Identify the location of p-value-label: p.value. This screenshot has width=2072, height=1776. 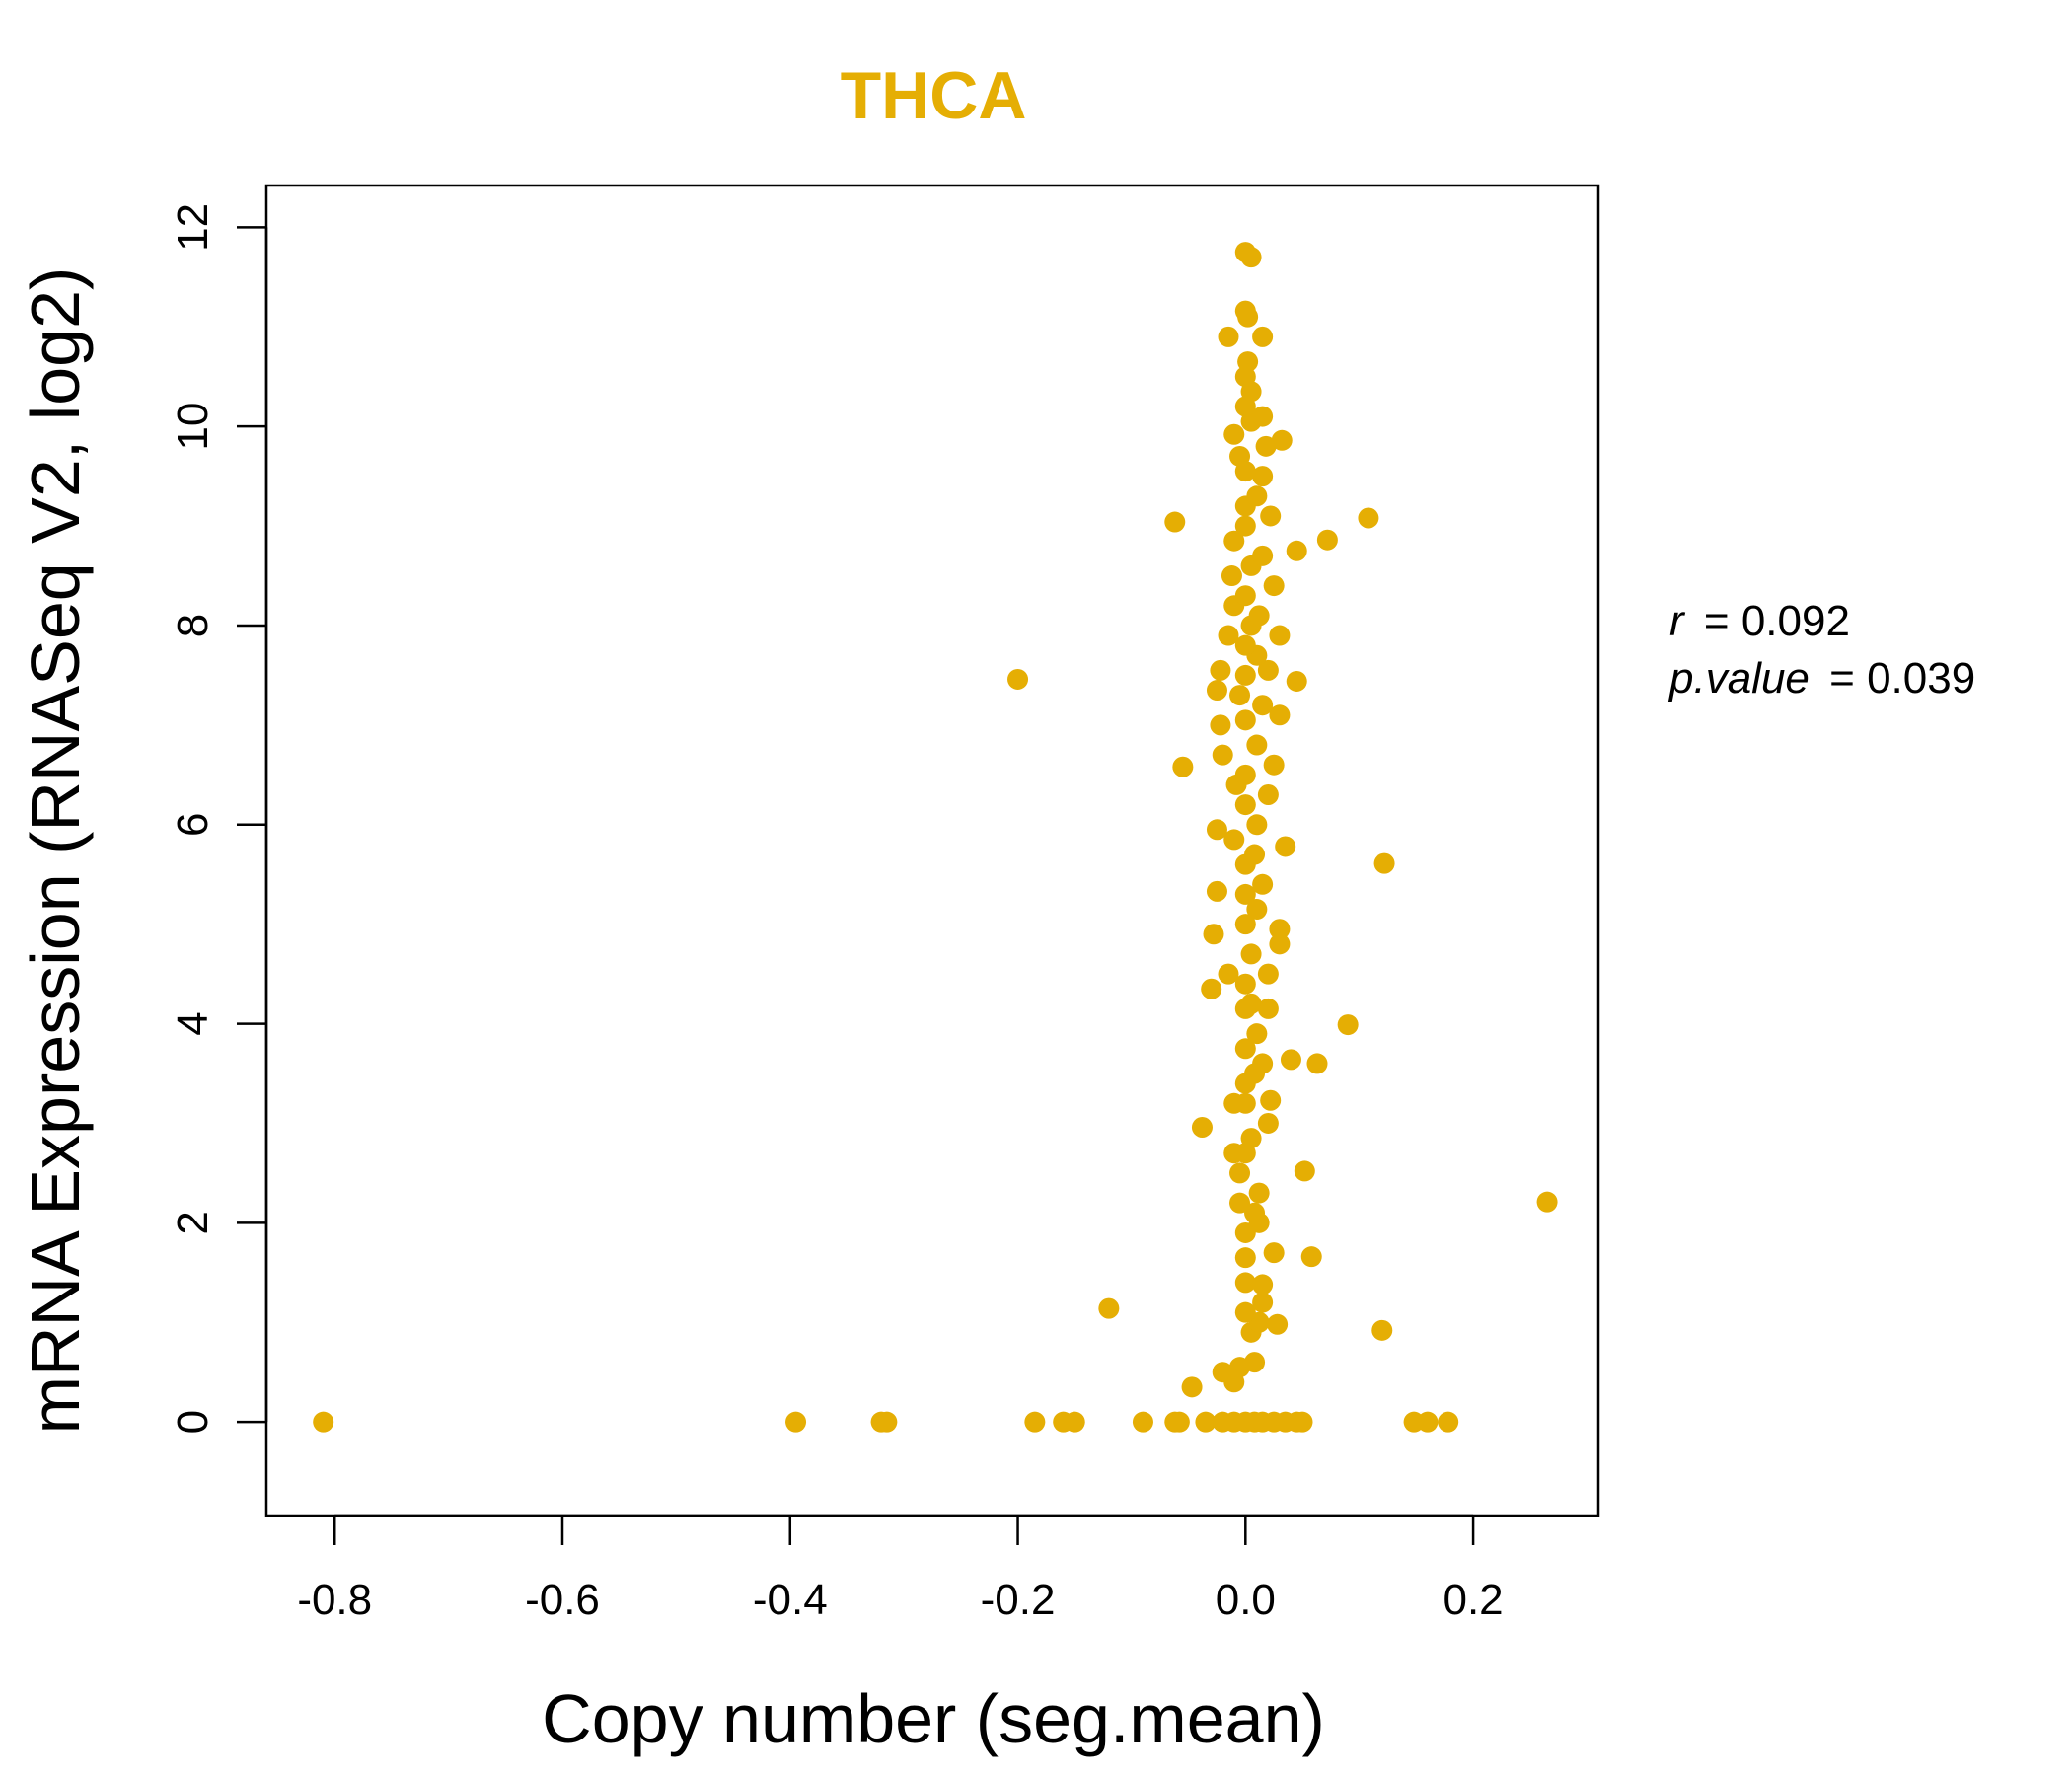
(1739, 679).